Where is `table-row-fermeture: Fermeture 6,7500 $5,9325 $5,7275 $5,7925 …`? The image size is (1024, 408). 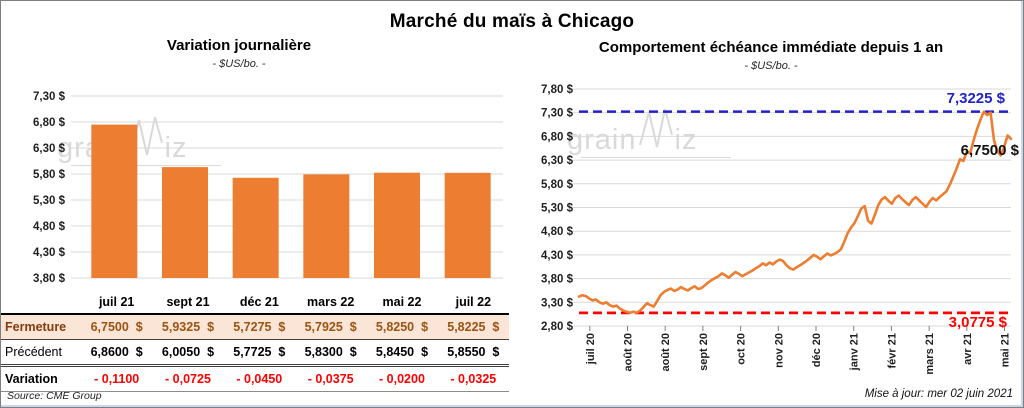 table-row-fermeture: Fermeture 6,7500 $5,9325 $5,7275 $5,7925 … is located at coordinates (255, 327).